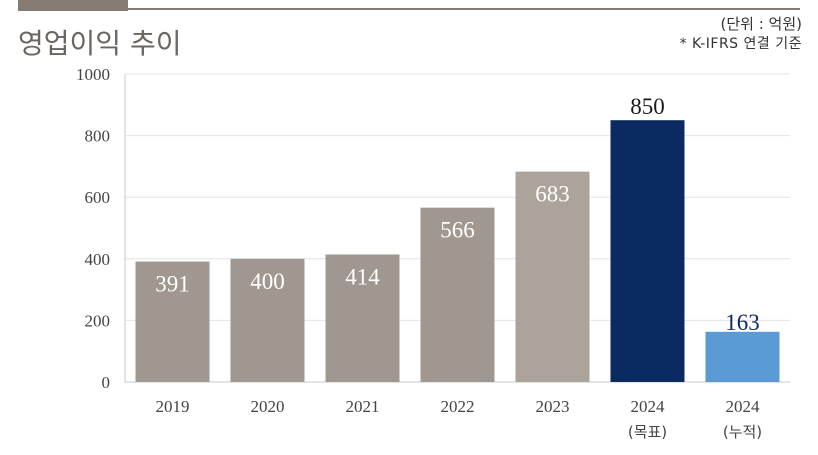 The height and width of the screenshot is (455, 818). I want to click on x-tick-label: 2021, so click(363, 406).